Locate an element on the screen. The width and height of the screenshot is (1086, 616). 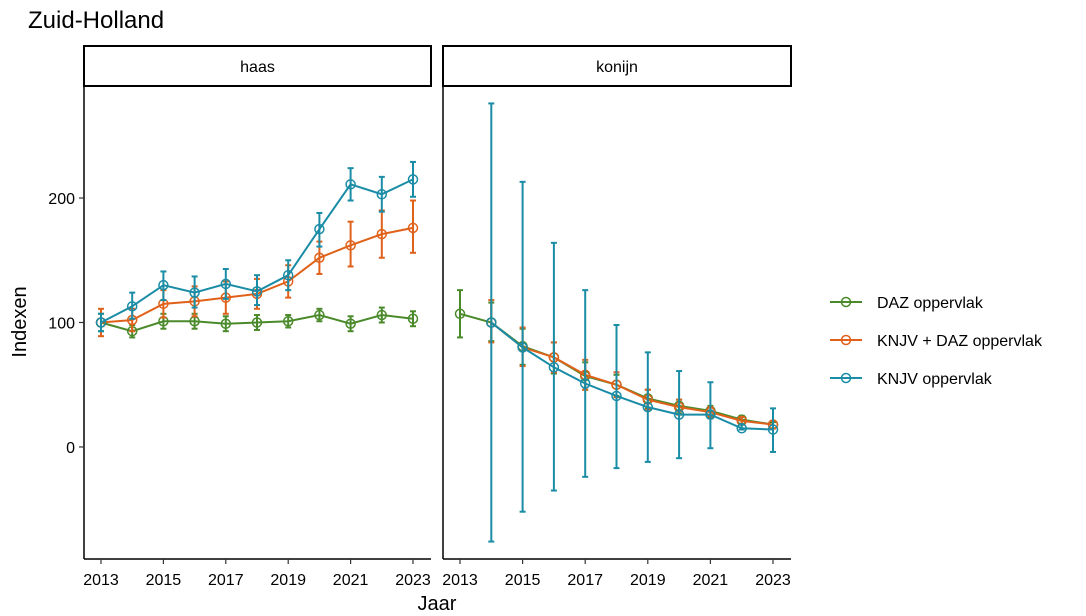
panel-strip-label: konijn is located at coordinates (617, 67).